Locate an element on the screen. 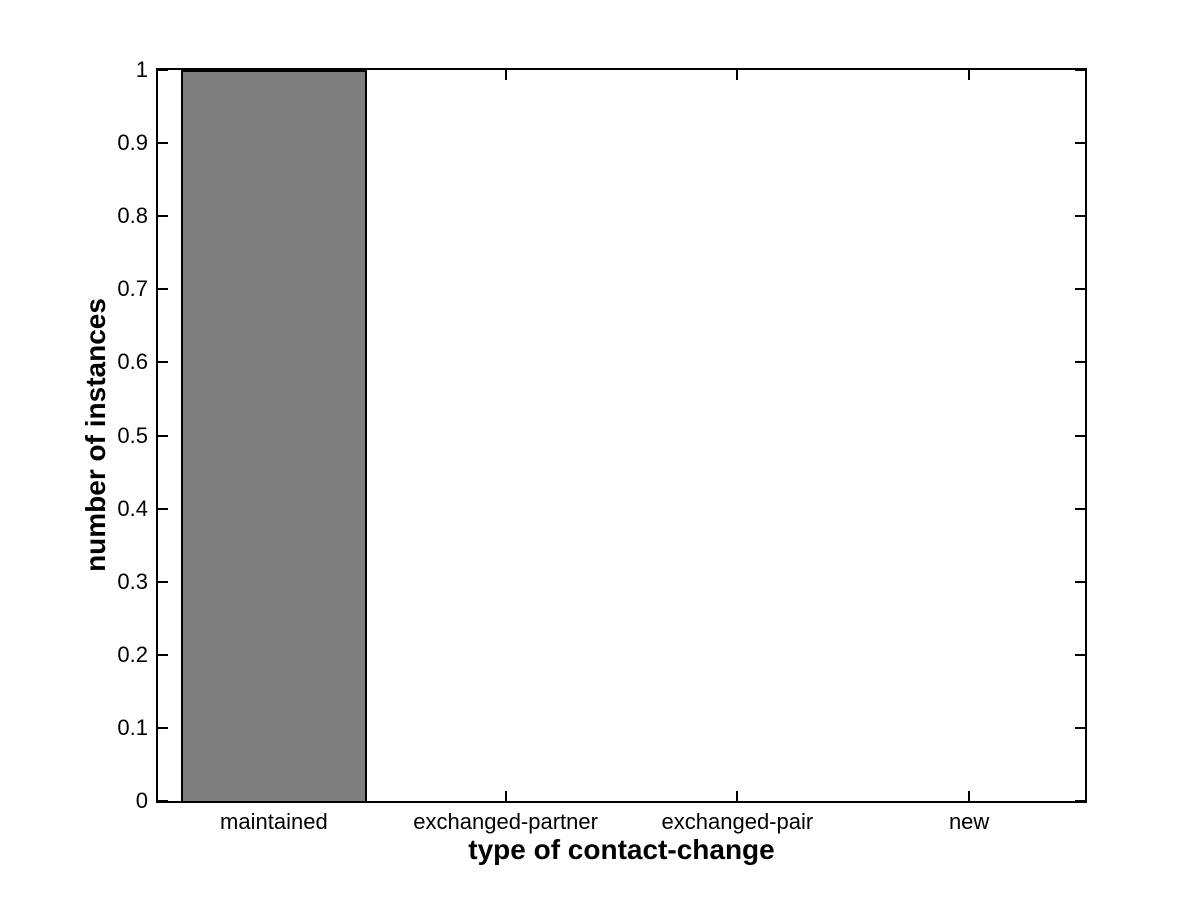  x-tick-label: maintained is located at coordinates (274, 821).